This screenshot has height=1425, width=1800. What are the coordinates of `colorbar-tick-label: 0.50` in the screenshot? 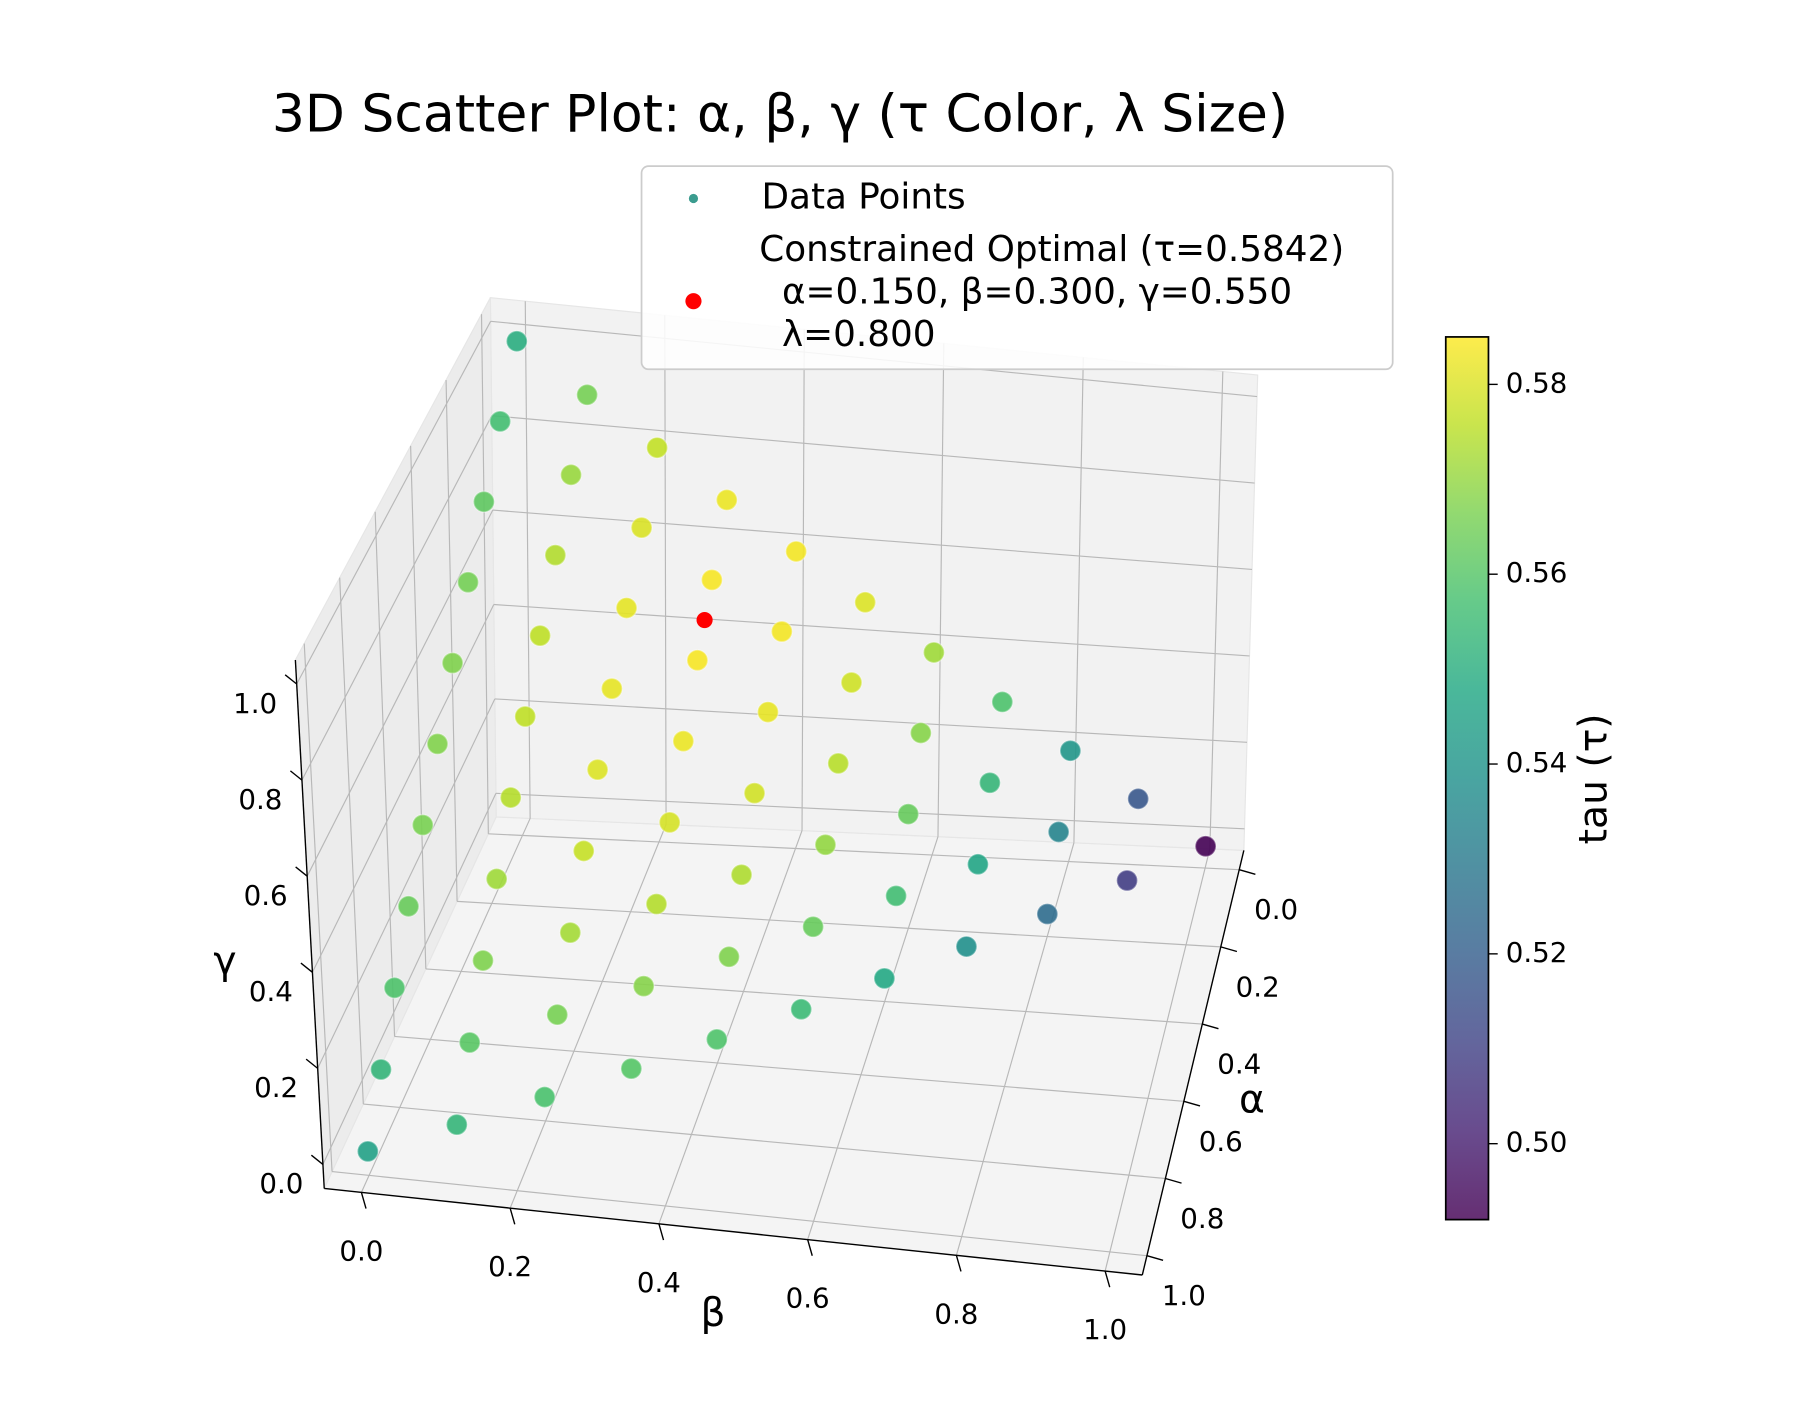 It's located at (1537, 1142).